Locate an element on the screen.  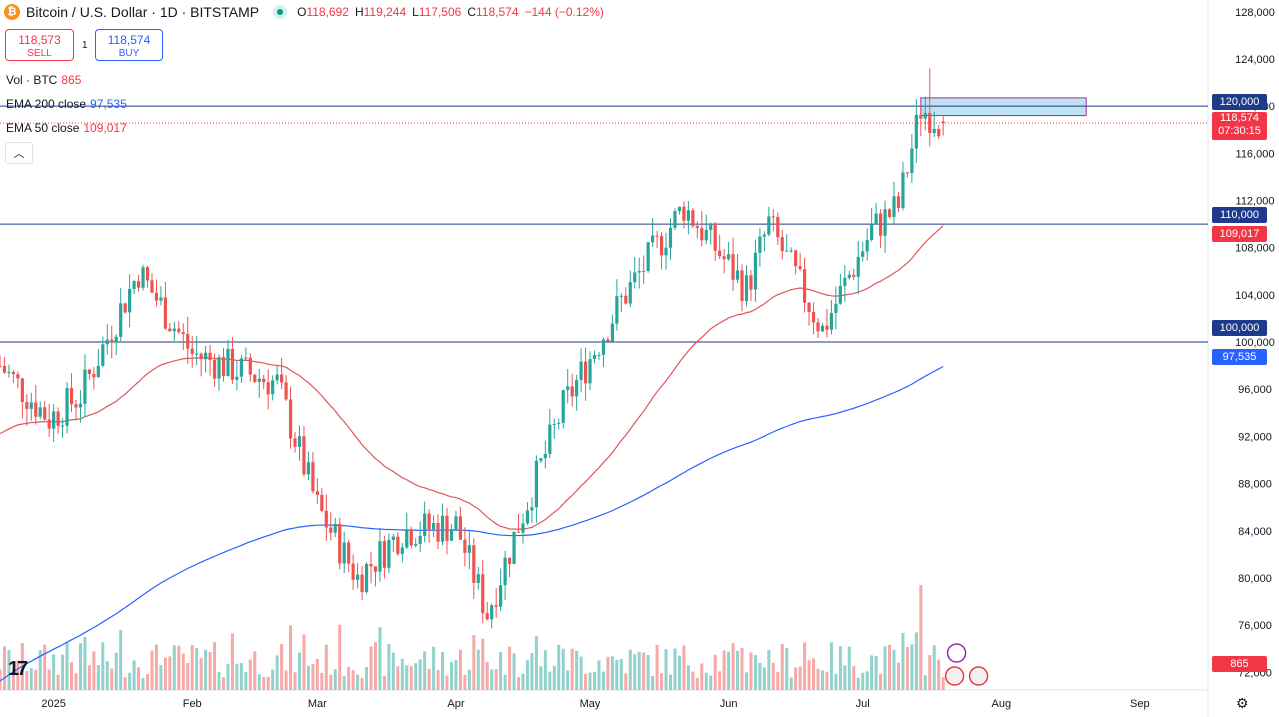
buy-label: BUY is located at coordinates (129, 53).